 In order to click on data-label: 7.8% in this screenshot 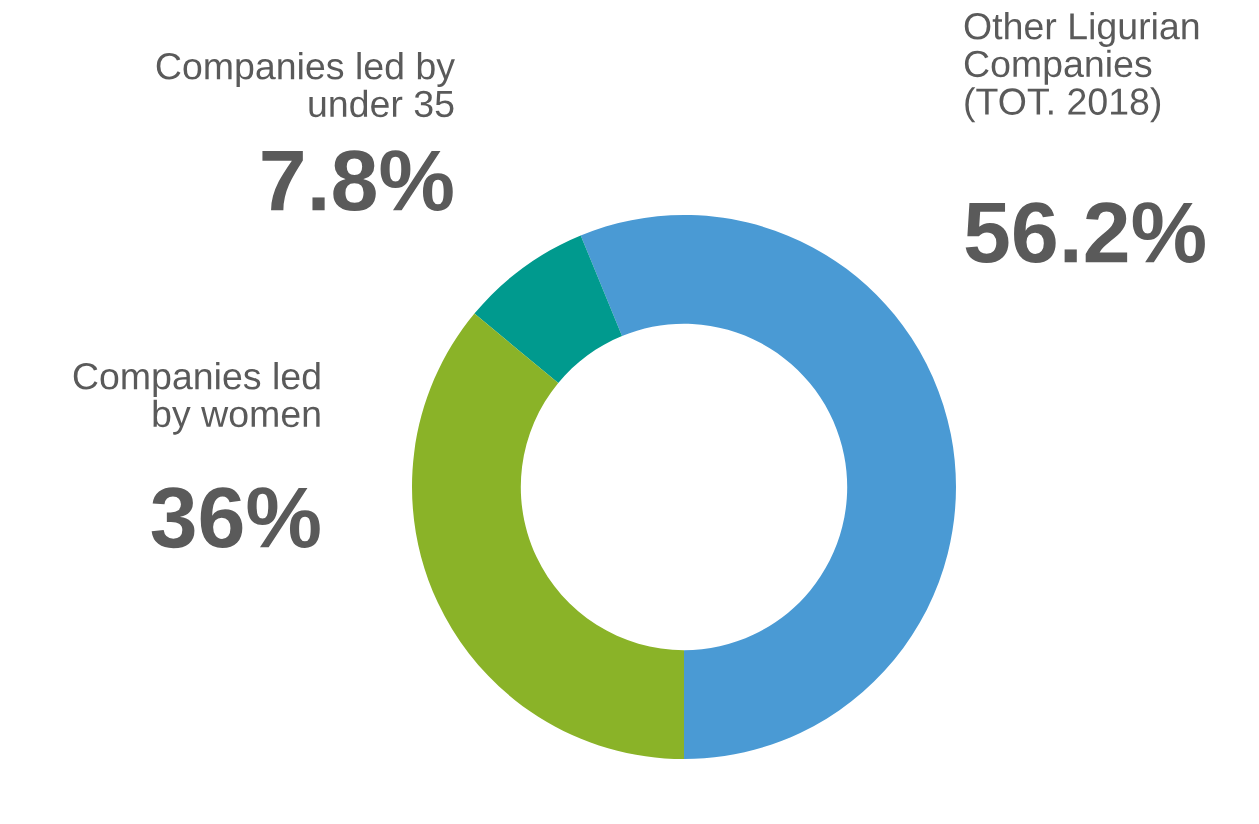, I will do `click(357, 181)`.